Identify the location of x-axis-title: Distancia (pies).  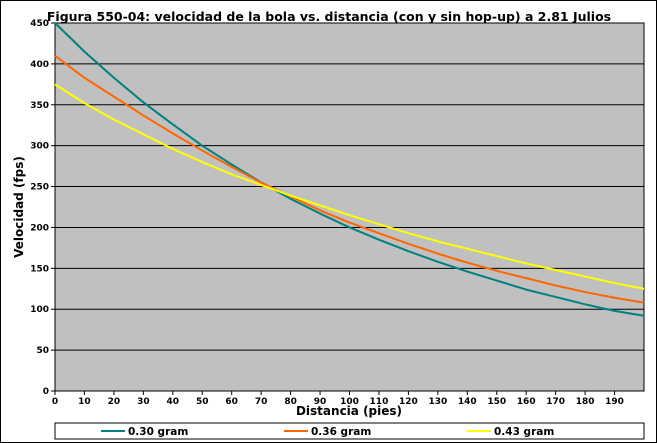
(349, 411).